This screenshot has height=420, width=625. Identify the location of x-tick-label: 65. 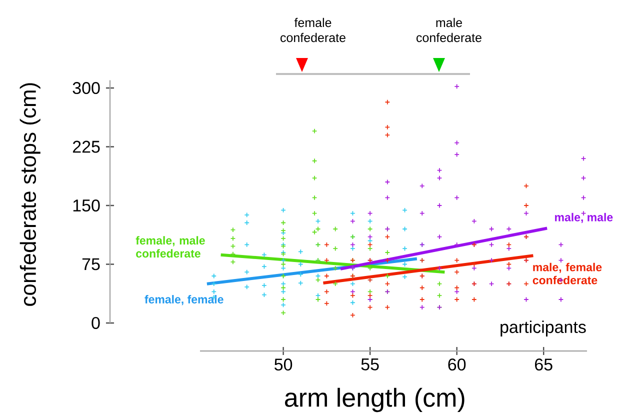
(543, 364).